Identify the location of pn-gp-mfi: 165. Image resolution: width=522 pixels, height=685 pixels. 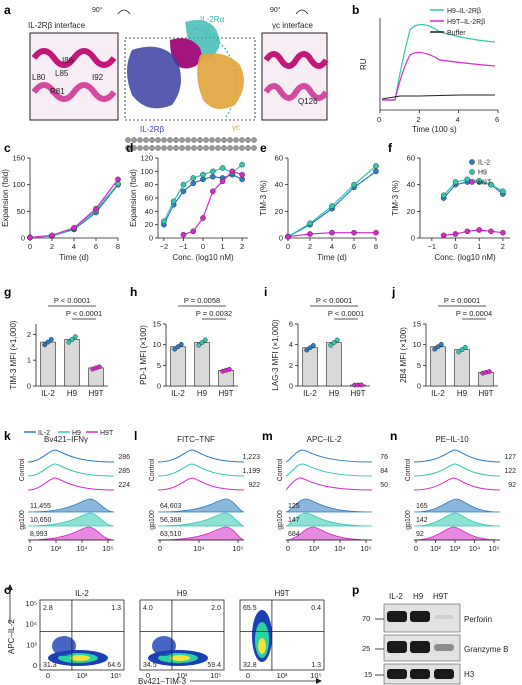
(422, 506).